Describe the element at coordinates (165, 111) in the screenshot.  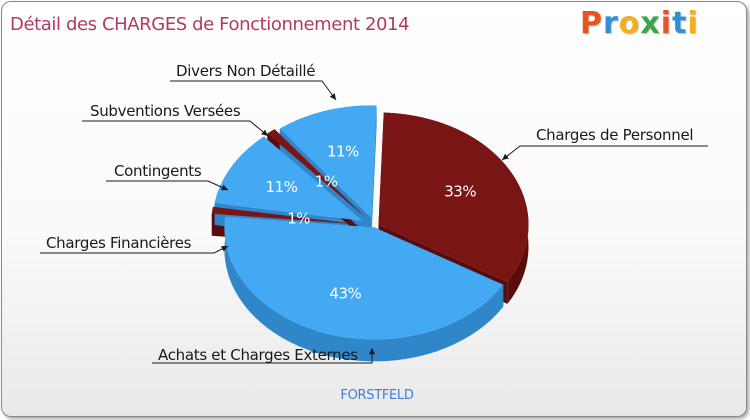
I see `slice-category-label: Subventions Versées` at that location.